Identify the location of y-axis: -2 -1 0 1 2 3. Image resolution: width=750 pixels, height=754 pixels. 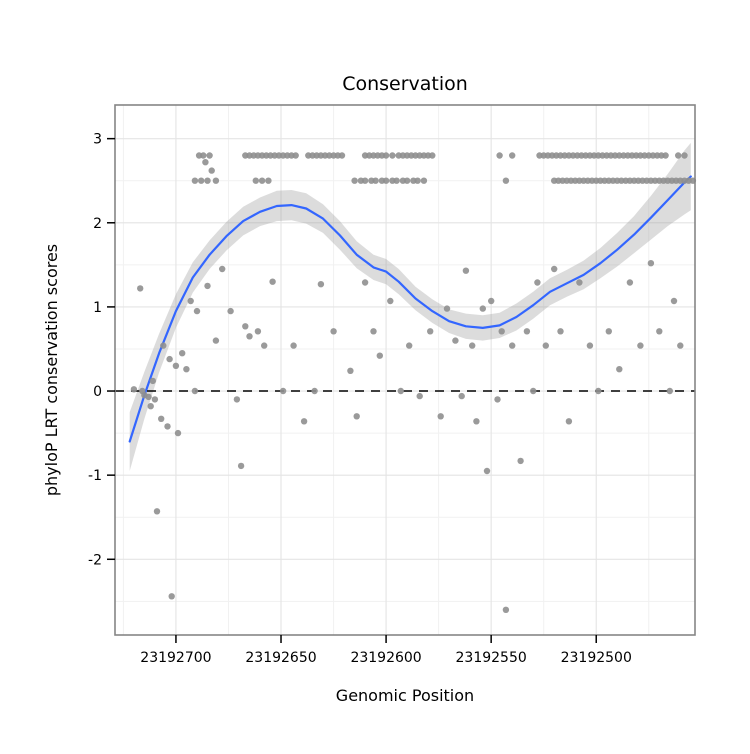
(101, 350).